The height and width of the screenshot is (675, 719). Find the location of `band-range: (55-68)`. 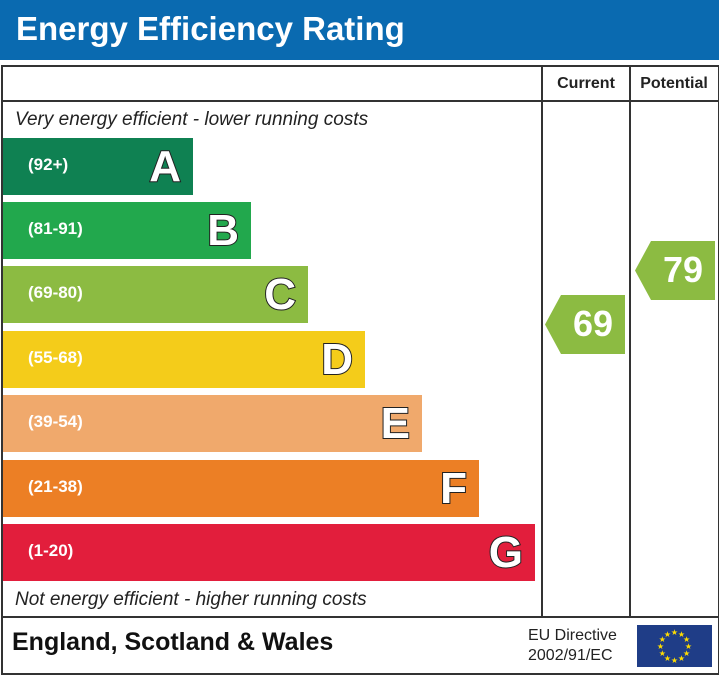

band-range: (55-68) is located at coordinates (55, 357).